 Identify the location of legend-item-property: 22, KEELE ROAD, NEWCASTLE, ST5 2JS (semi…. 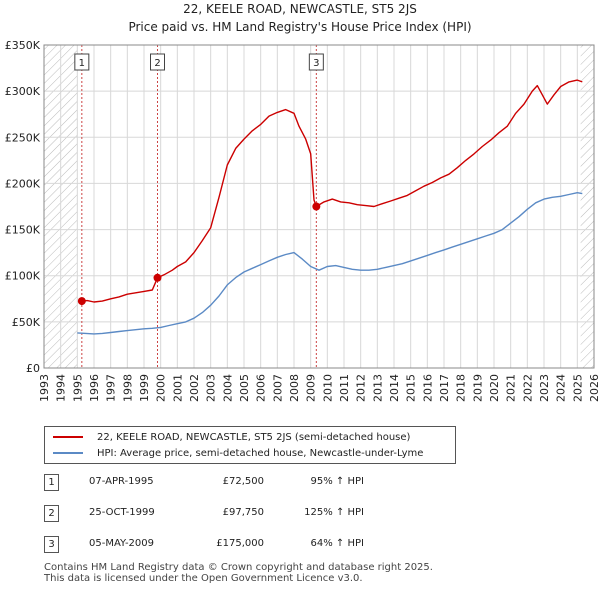
(231, 437).